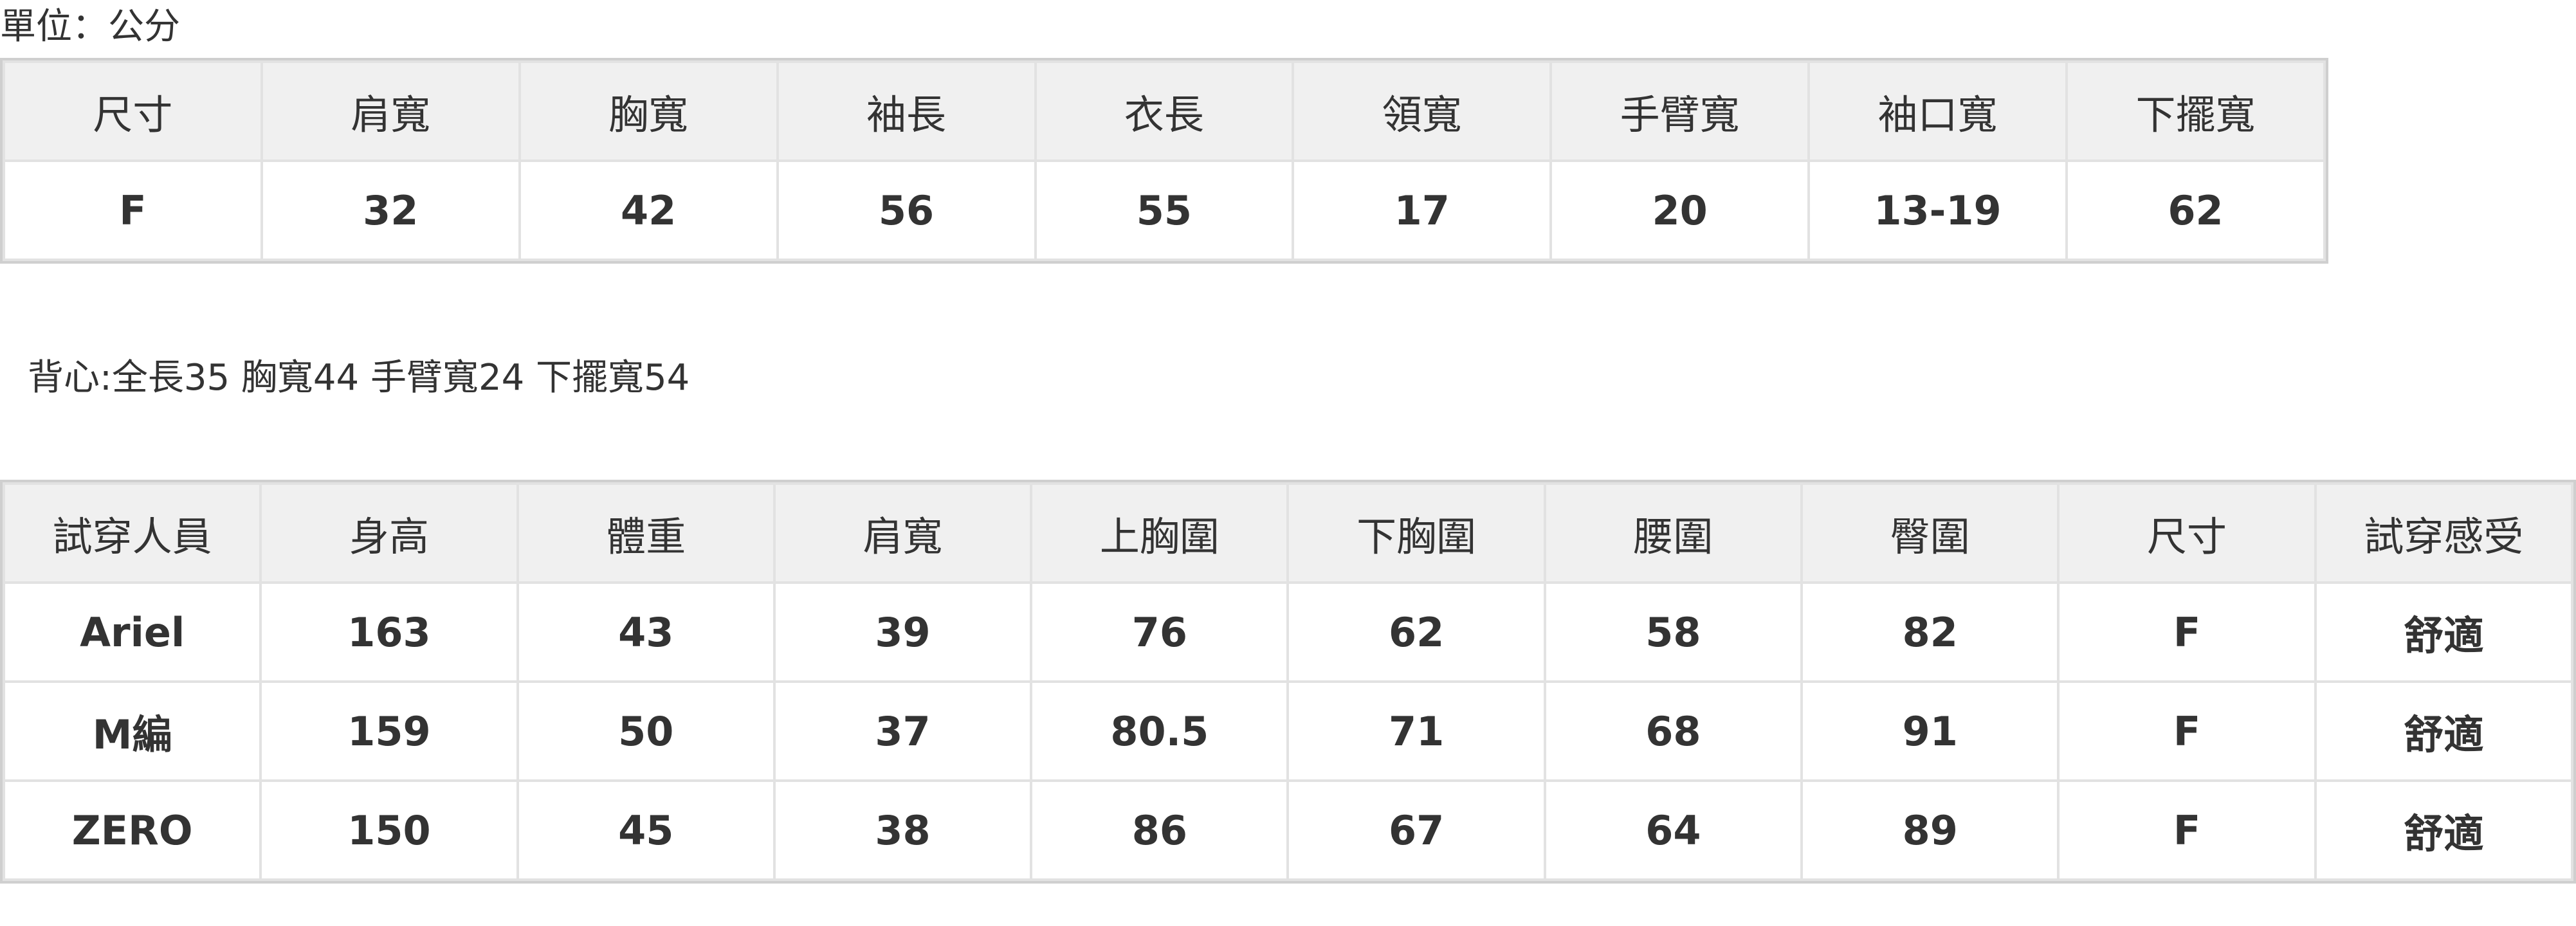 The image size is (2576, 926). I want to click on table-cell: 55, so click(1164, 210).